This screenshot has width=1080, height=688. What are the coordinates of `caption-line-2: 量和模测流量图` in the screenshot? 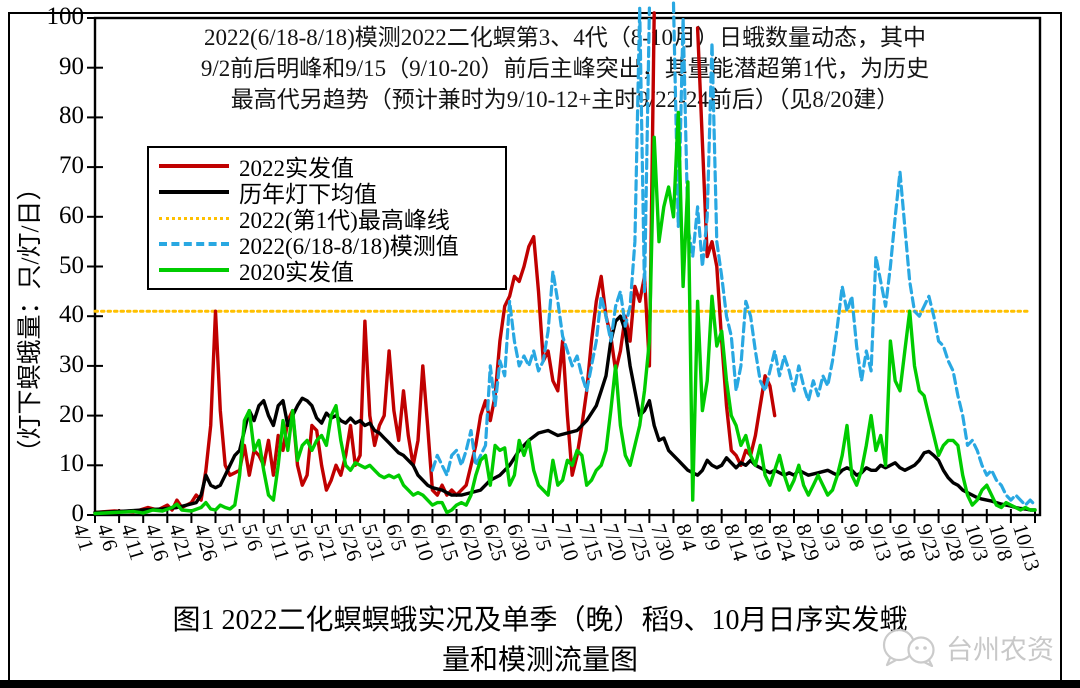 It's located at (539, 660).